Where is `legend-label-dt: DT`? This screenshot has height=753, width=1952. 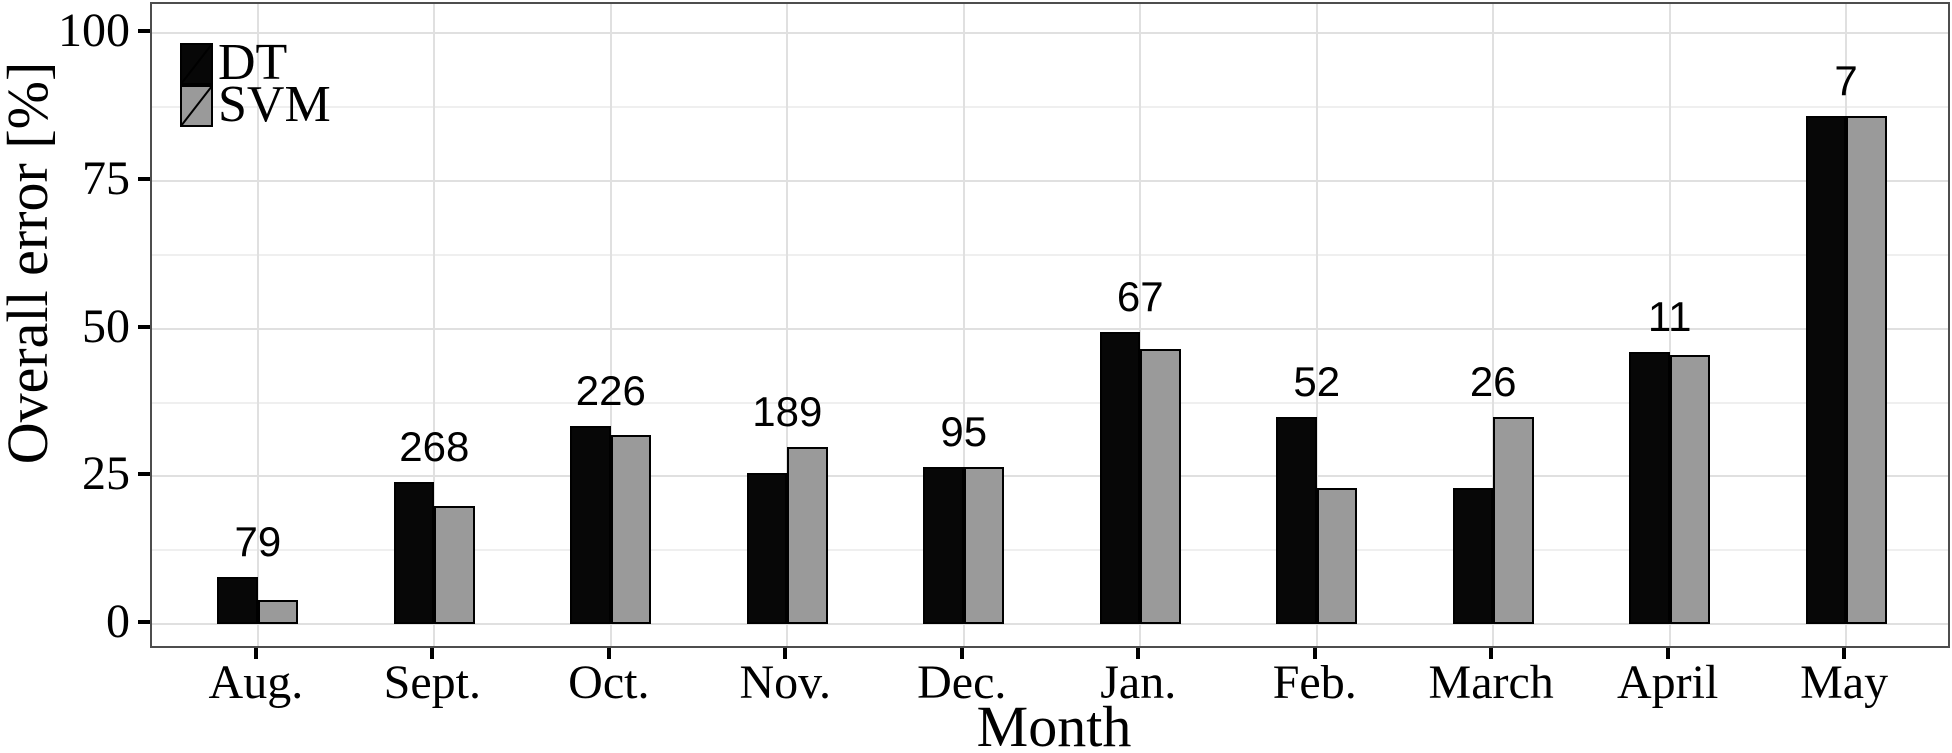 legend-label-dt: DT is located at coordinates (253, 62).